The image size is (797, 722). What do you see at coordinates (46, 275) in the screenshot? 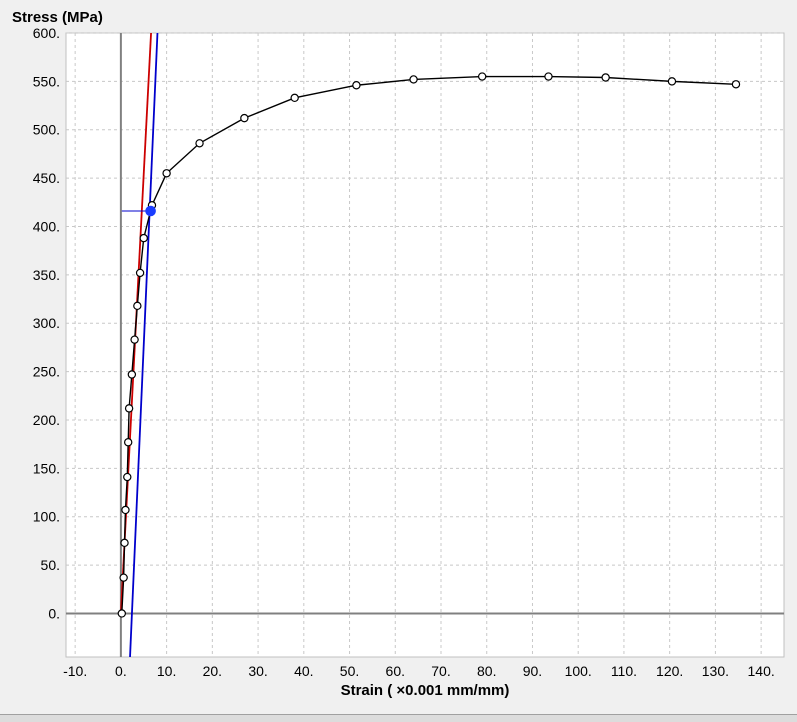
I see `y-tick-label: 350.` at bounding box center [46, 275].